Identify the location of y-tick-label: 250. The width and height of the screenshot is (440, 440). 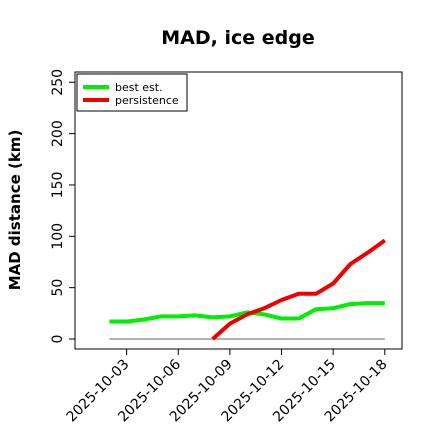
(58, 82).